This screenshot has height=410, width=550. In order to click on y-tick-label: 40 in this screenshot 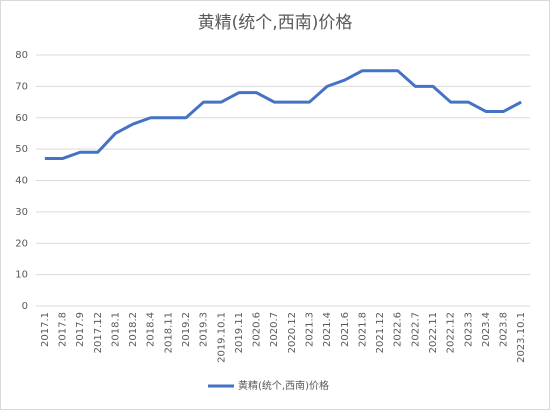, I will do `click(21, 181)`.